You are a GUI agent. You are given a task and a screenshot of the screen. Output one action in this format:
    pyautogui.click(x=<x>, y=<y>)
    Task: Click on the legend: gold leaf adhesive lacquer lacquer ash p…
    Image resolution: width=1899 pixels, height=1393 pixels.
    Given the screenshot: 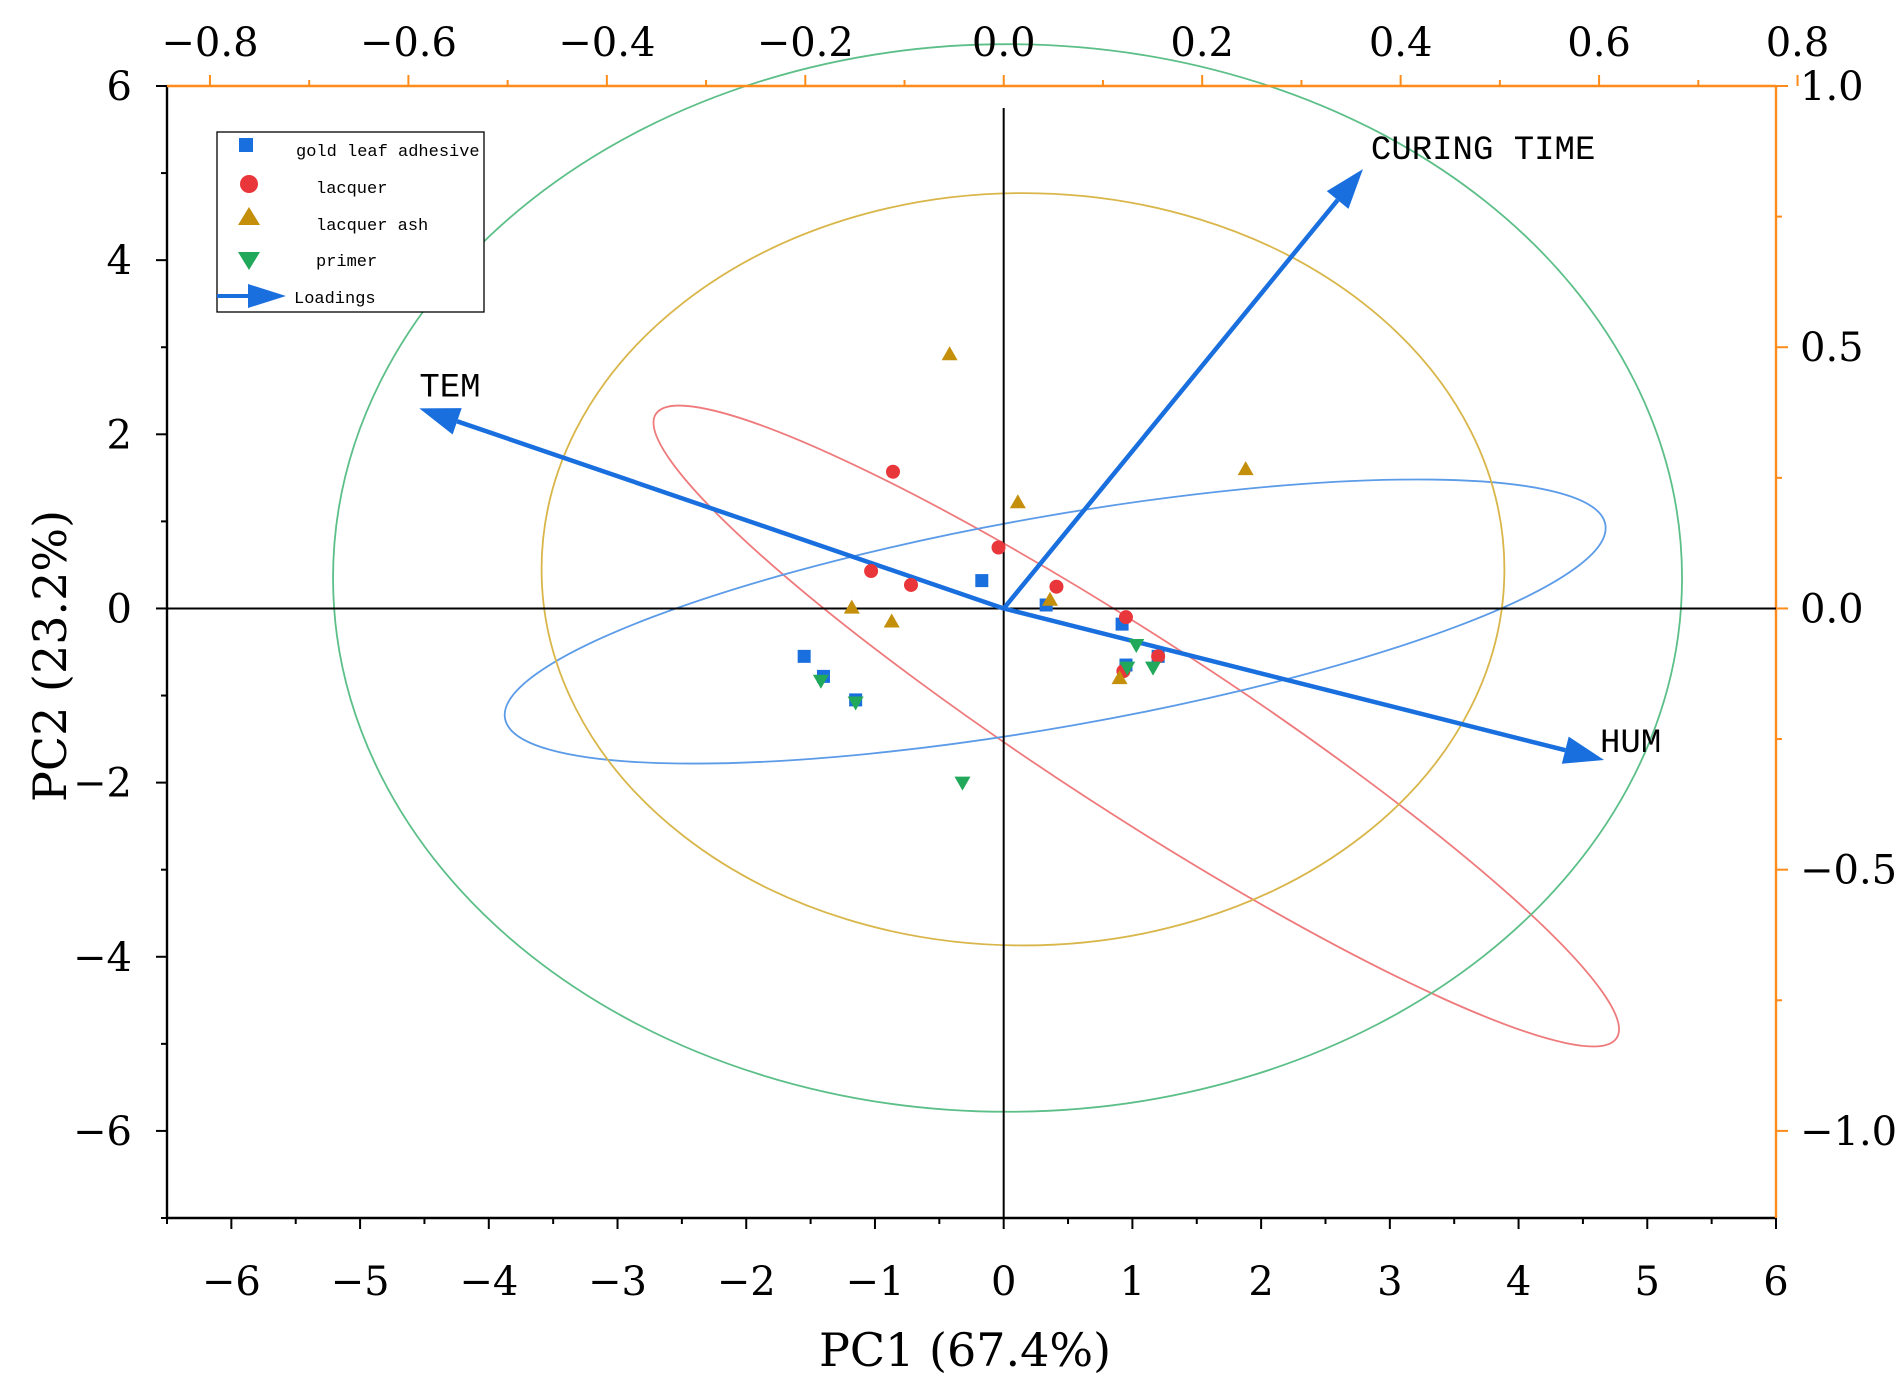 What is the action you would take?
    pyautogui.click(x=350, y=222)
    